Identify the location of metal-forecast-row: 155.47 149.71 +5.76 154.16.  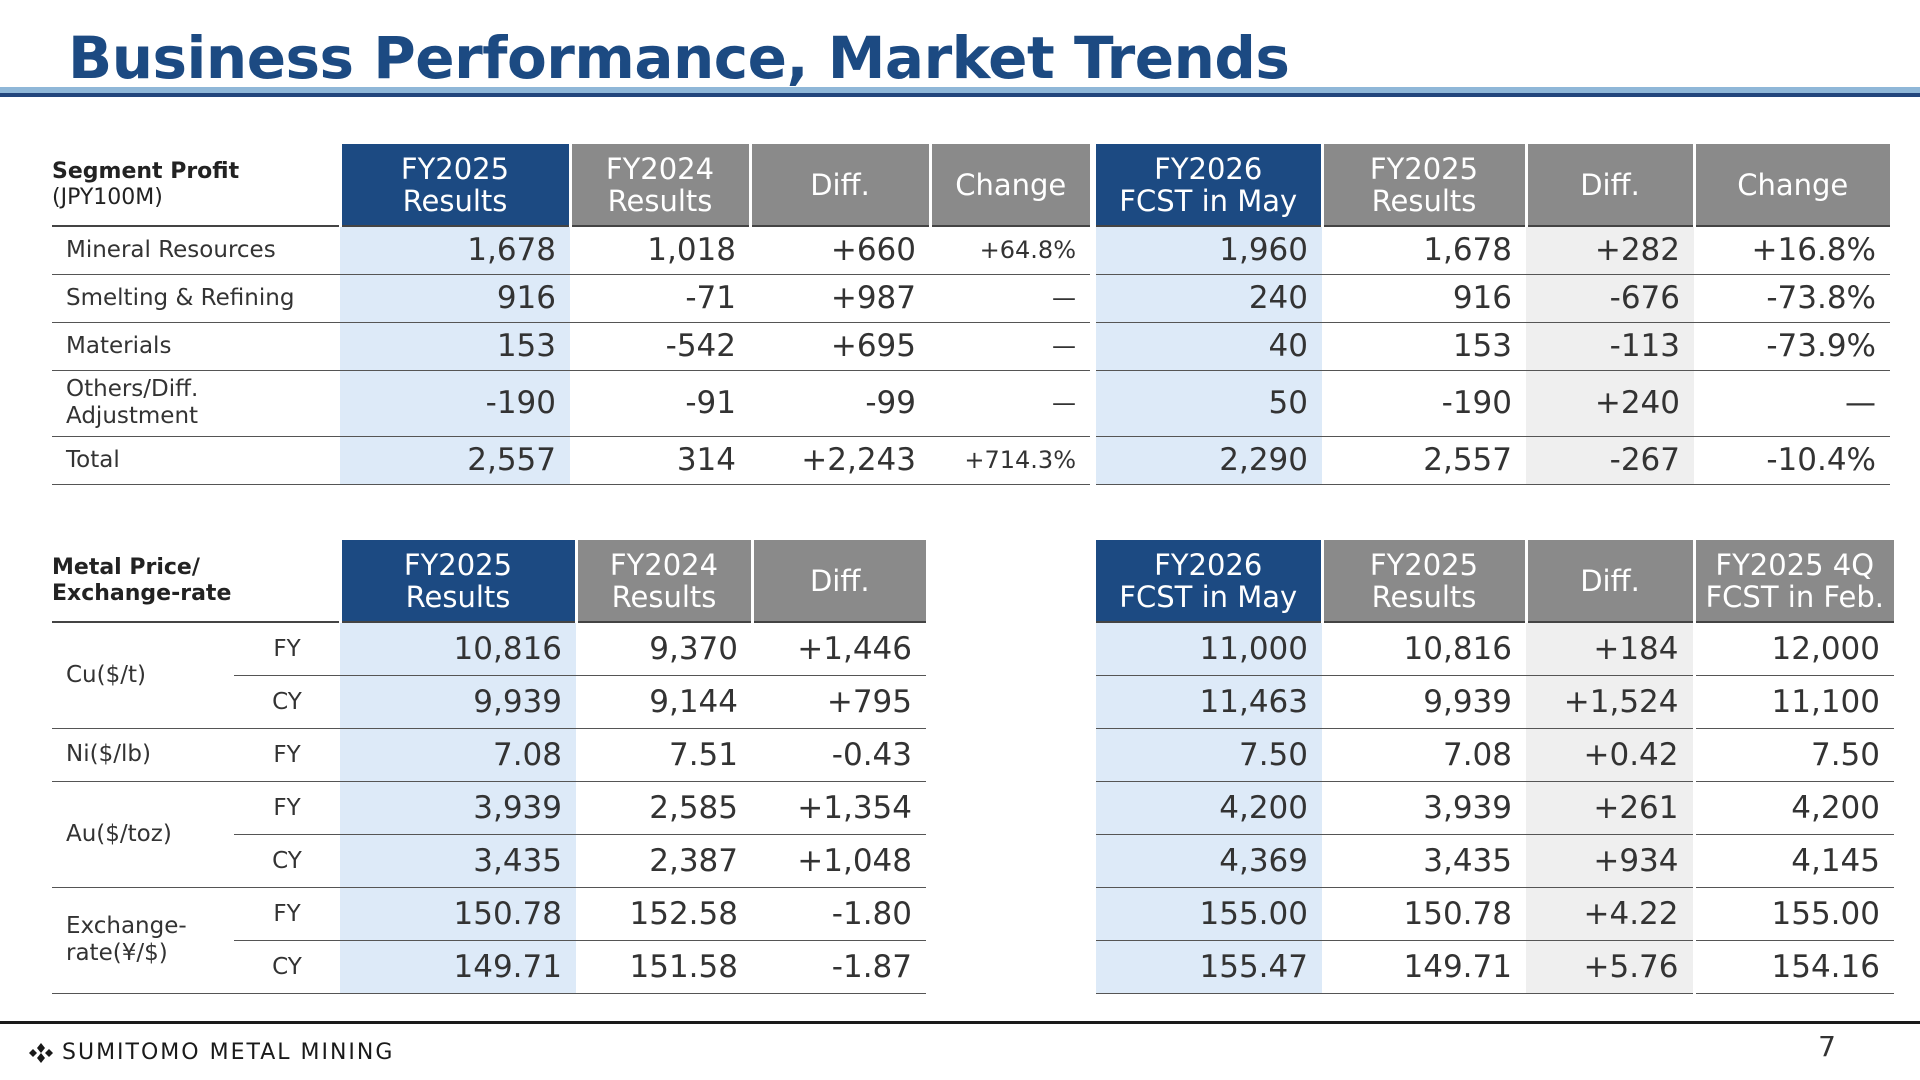
(1495, 967).